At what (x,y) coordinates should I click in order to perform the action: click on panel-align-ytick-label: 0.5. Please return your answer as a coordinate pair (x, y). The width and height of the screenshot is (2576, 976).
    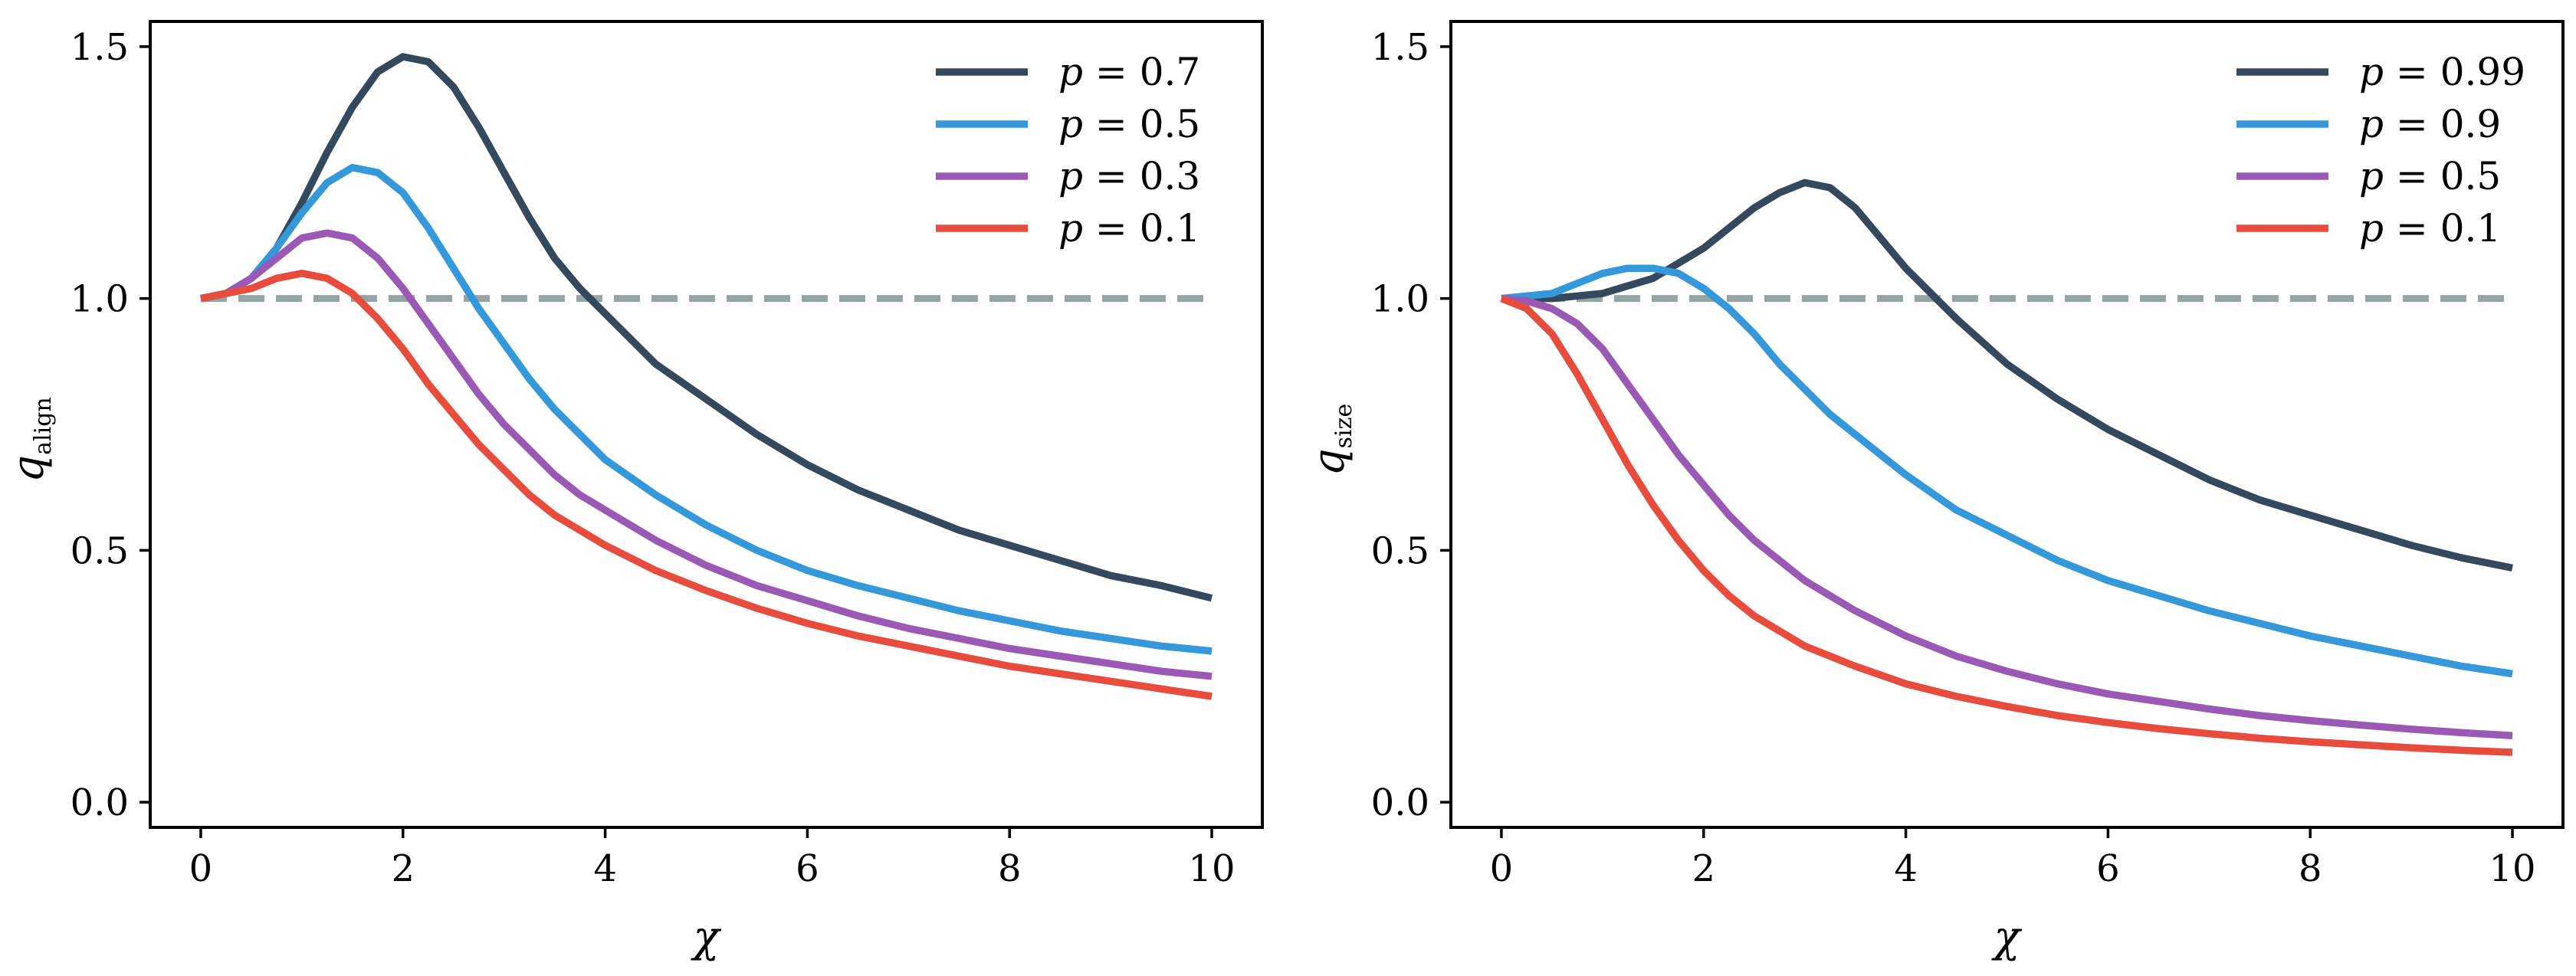
    Looking at the image, I should click on (100, 550).